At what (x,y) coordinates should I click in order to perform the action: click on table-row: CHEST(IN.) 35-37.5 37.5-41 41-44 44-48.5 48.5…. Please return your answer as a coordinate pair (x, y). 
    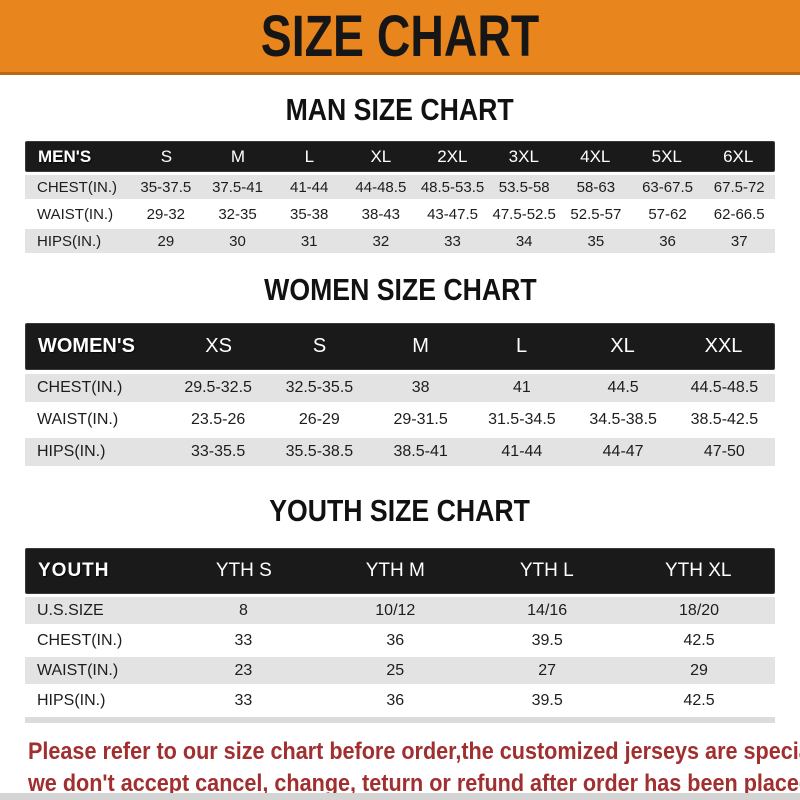
    Looking at the image, I should click on (400, 187).